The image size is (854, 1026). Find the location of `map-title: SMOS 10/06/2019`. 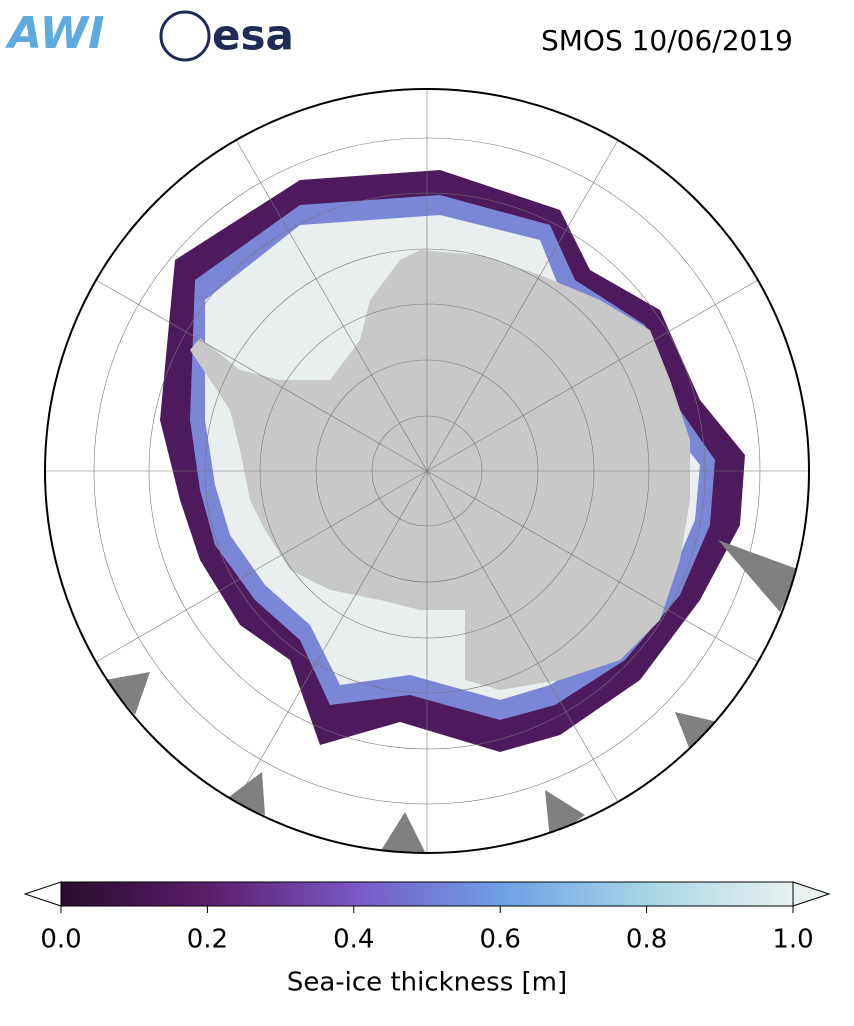

map-title: SMOS 10/06/2019 is located at coordinates (667, 40).